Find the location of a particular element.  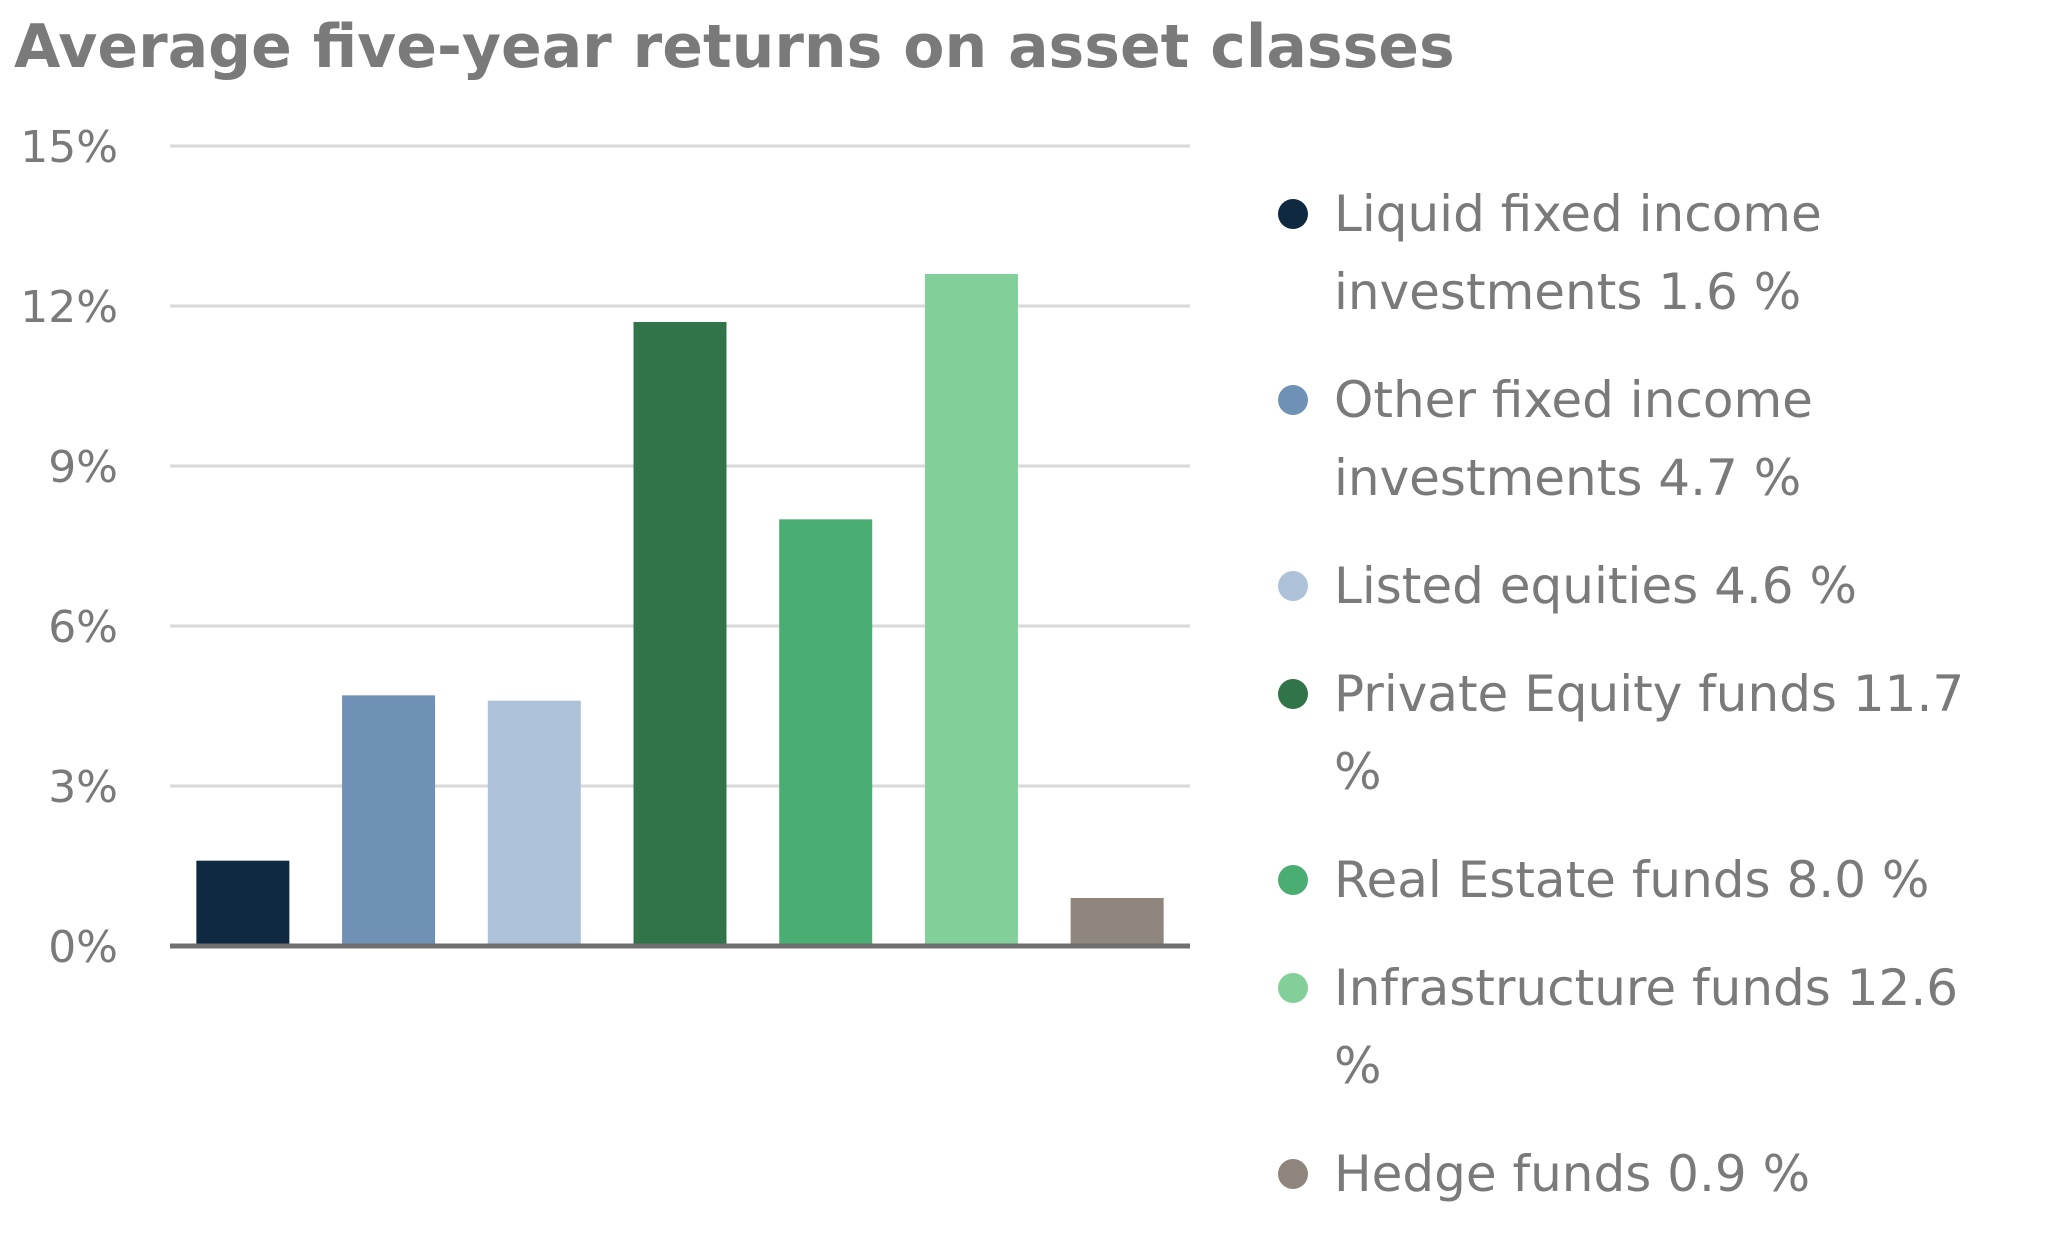

legend-label: Infrastructure funds 12.6 % is located at coordinates (1646, 1027).